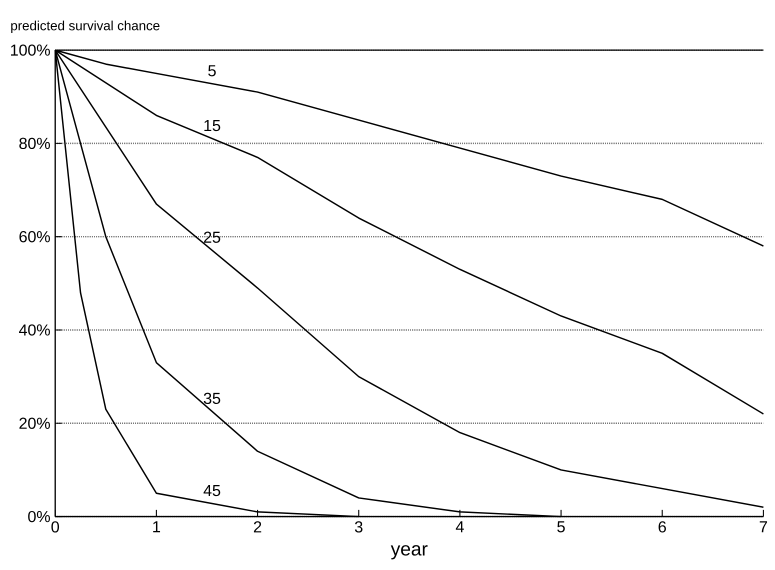  Describe the element at coordinates (358, 526) in the screenshot. I see `x-tick-label: 3` at that location.